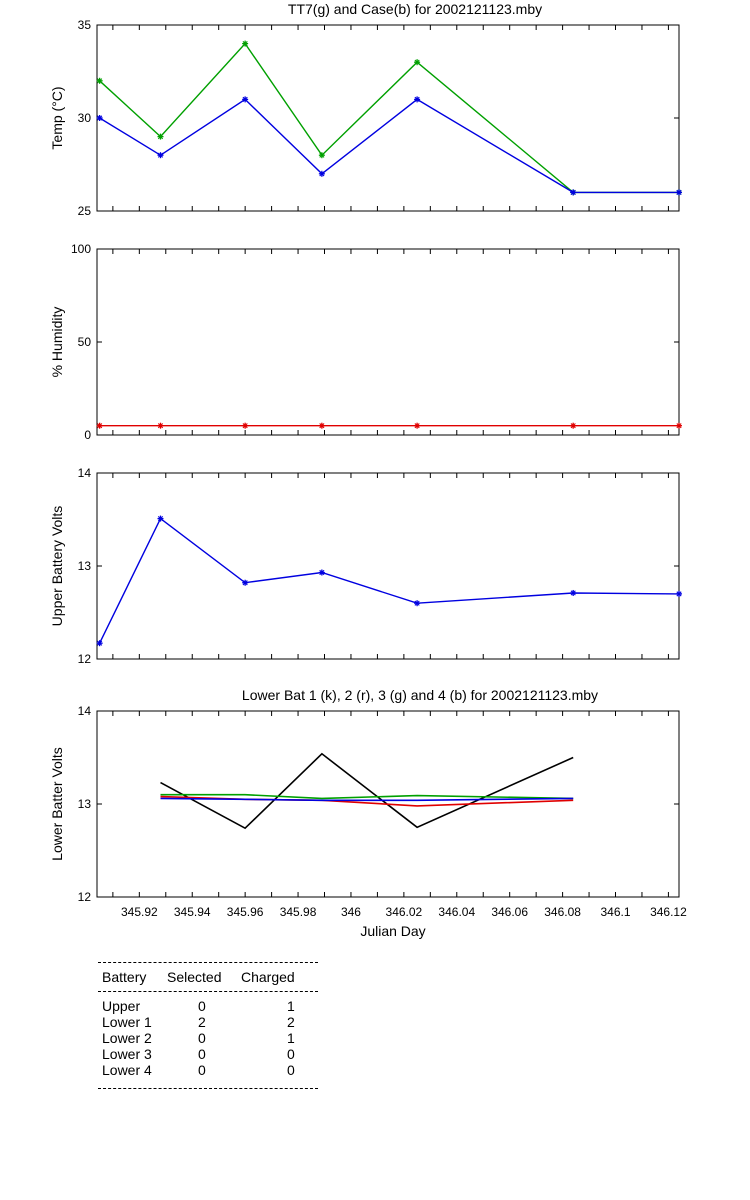  I want to click on x-tick-label: 345.96, so click(245, 912).